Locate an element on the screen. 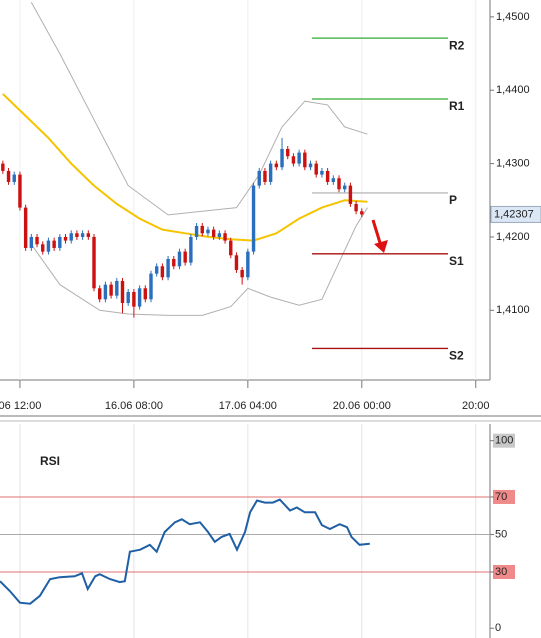 Image resolution: width=541 pixels, height=638 pixels. y-tick-label: 1,4500 is located at coordinates (513, 17).